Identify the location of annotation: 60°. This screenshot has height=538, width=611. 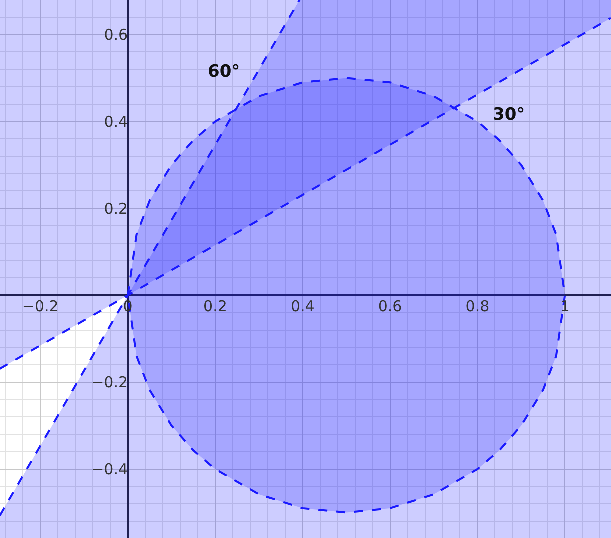
(224, 72).